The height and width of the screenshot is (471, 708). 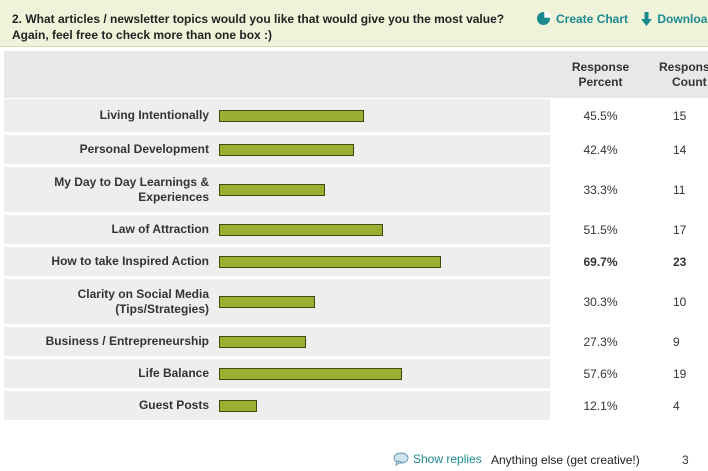 I want to click on answer-label-line-1: Guest Posts, so click(x=173, y=405).